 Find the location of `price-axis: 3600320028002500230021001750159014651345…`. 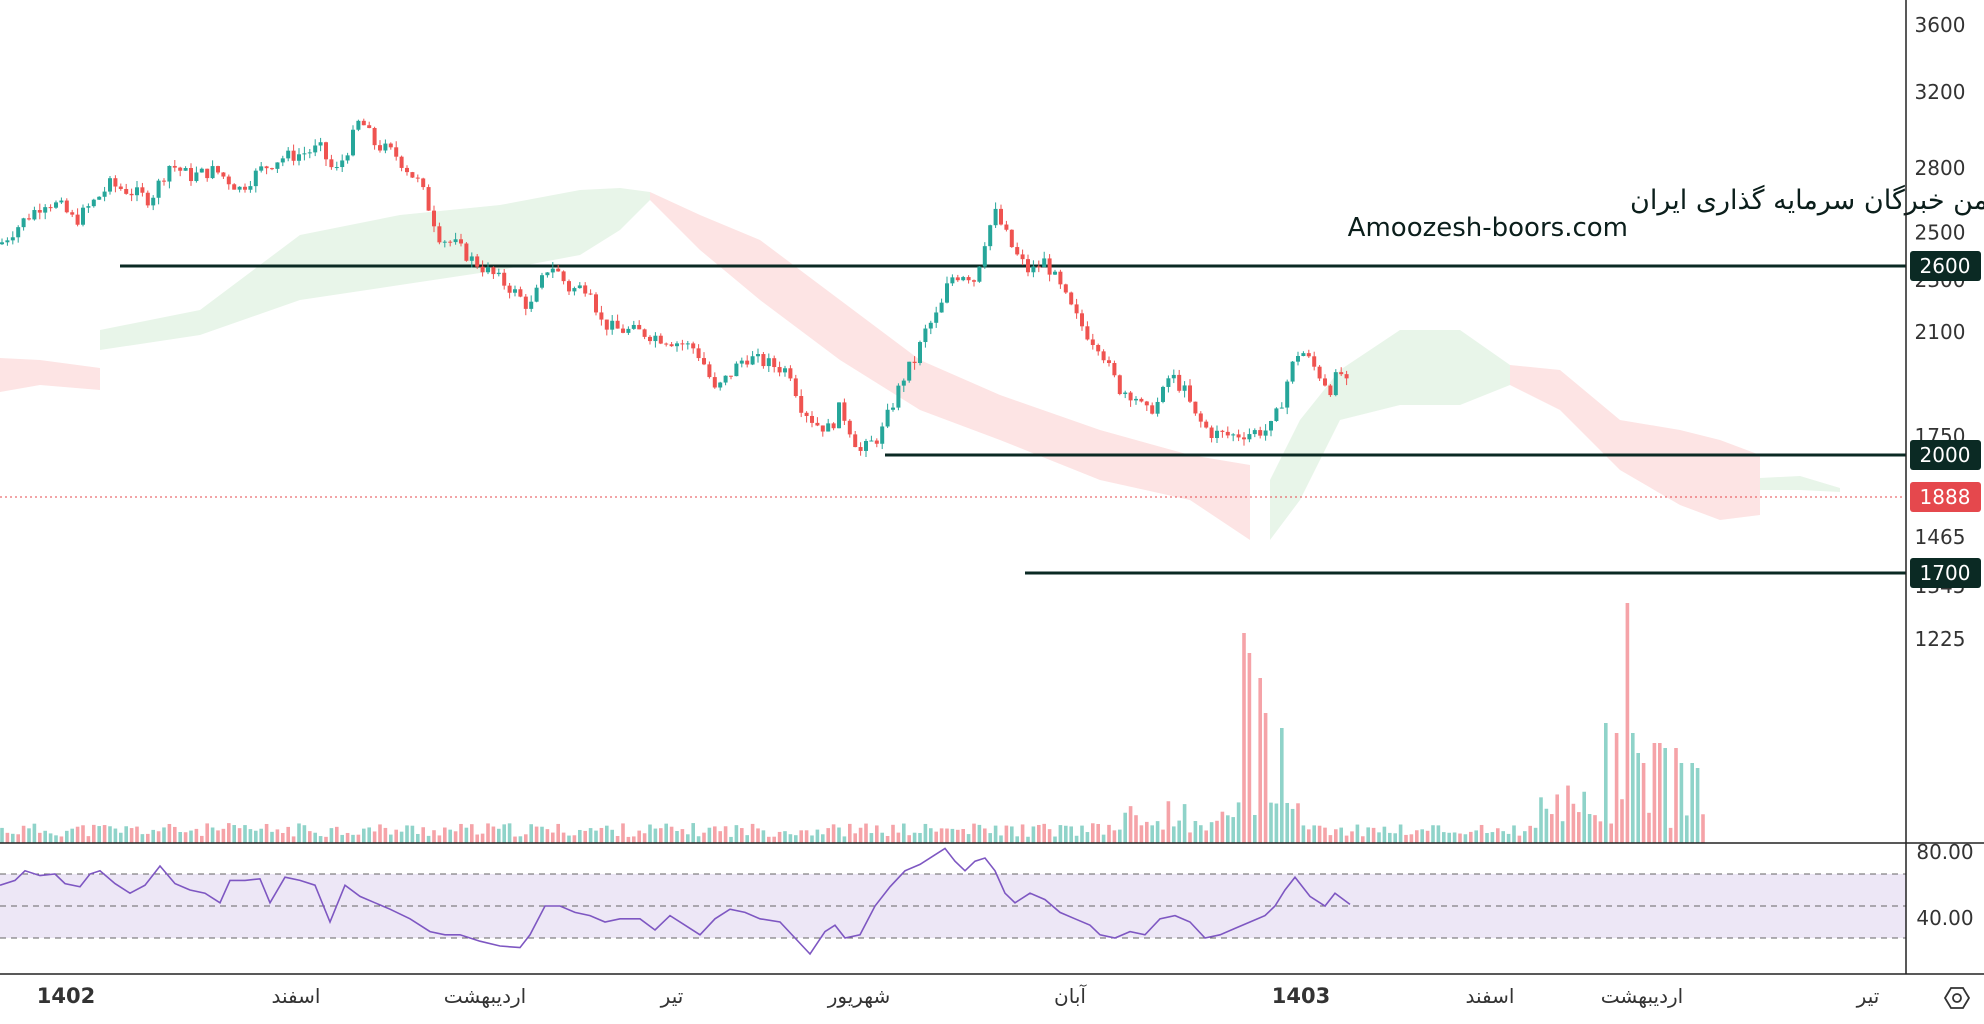

price-axis: 3600320028002500230021001750159014651345… is located at coordinates (1940, 332).